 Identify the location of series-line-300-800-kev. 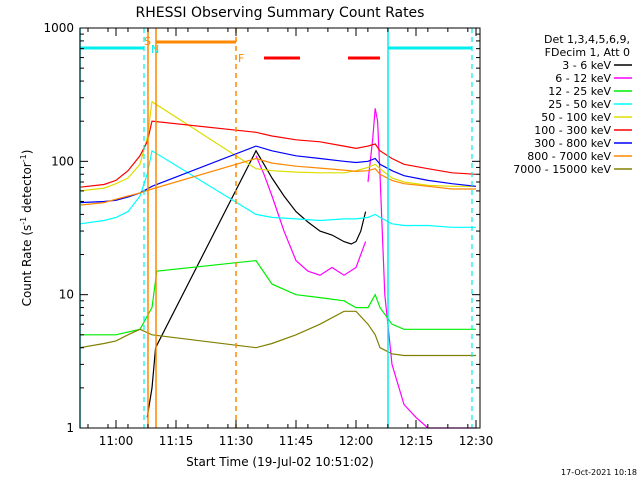
(278, 174).